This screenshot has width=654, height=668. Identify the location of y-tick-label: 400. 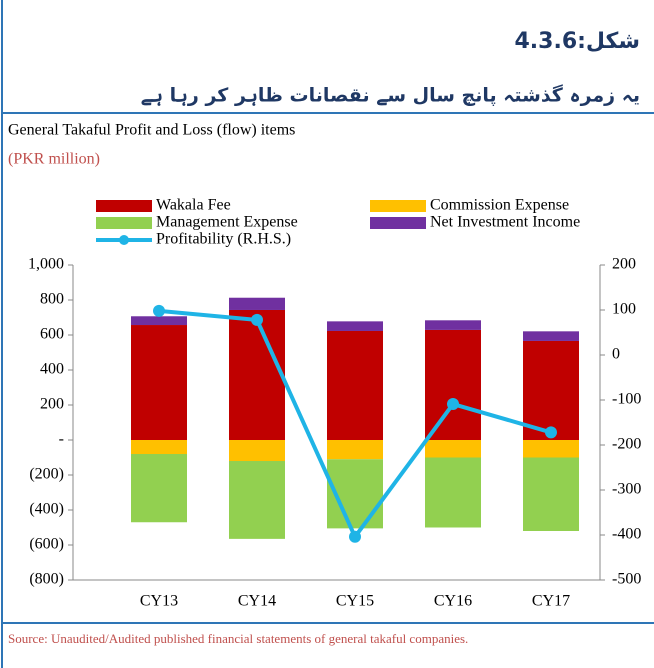
(52, 369).